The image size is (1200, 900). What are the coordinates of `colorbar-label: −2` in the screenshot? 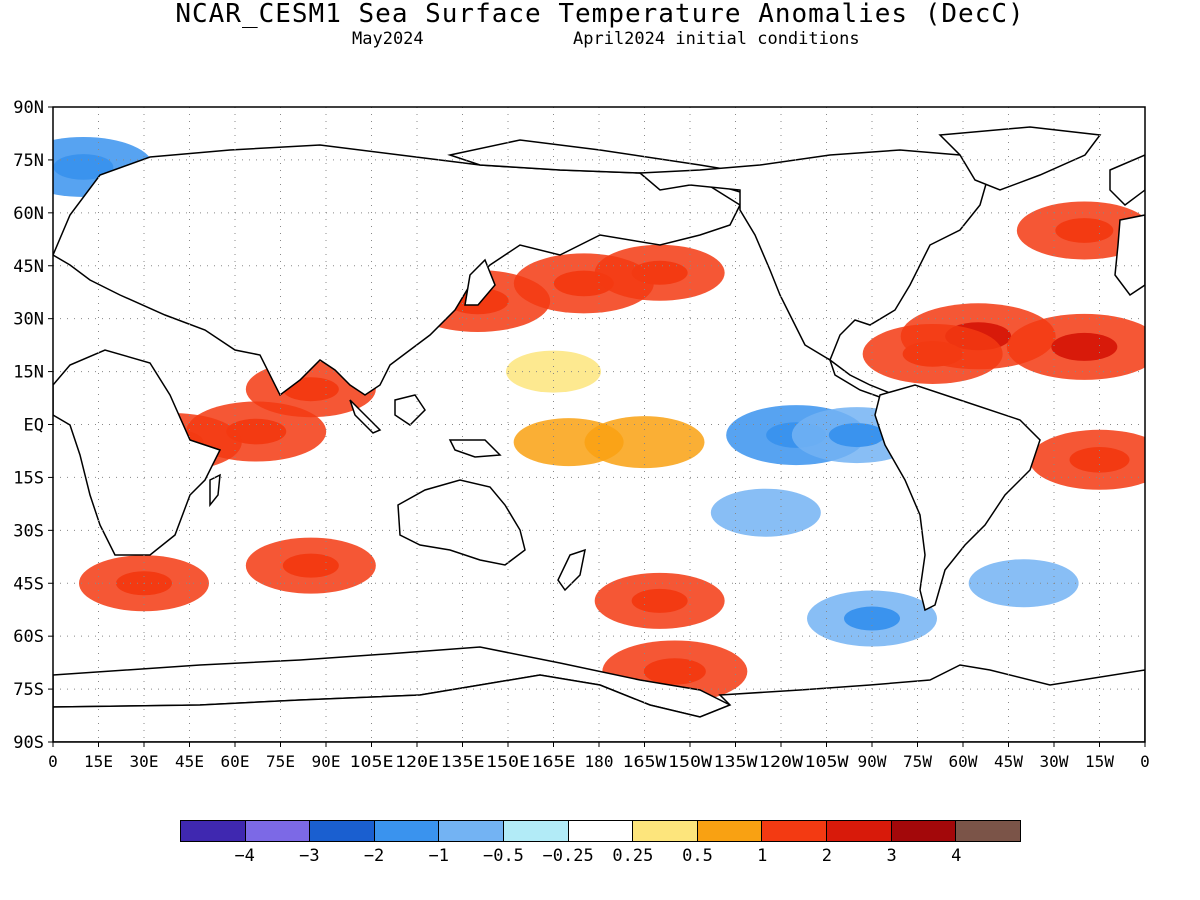 It's located at (374, 856).